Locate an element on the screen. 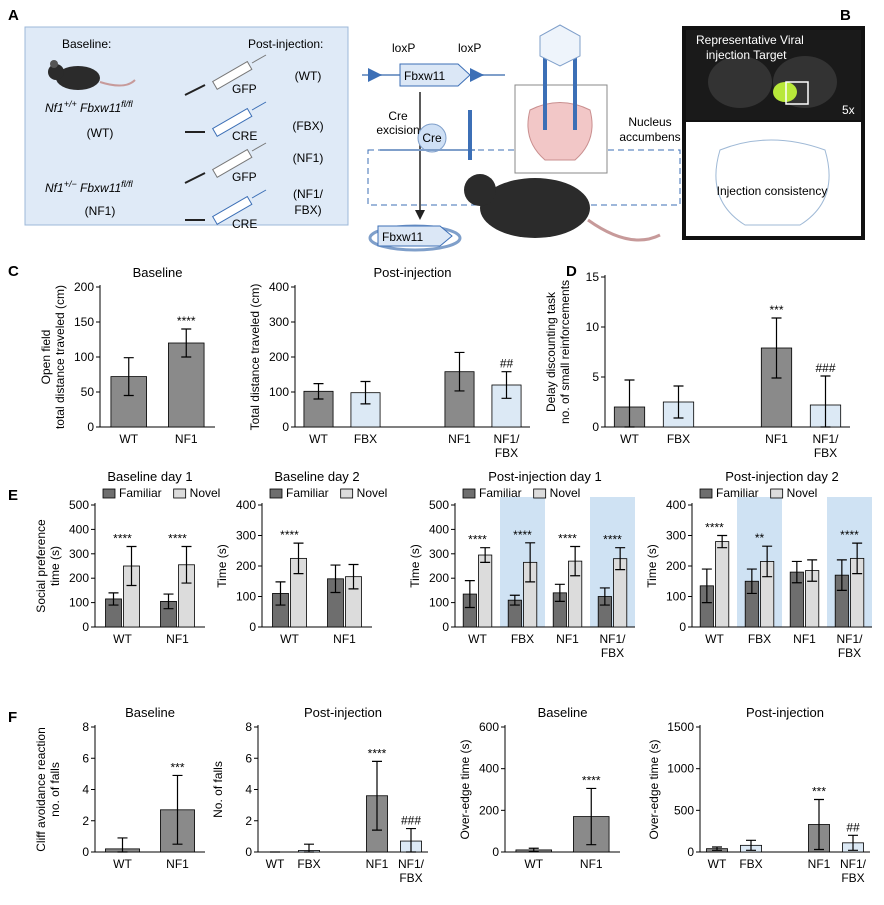 This screenshot has height=905, width=884. legend-label: Novel is located at coordinates (372, 493).